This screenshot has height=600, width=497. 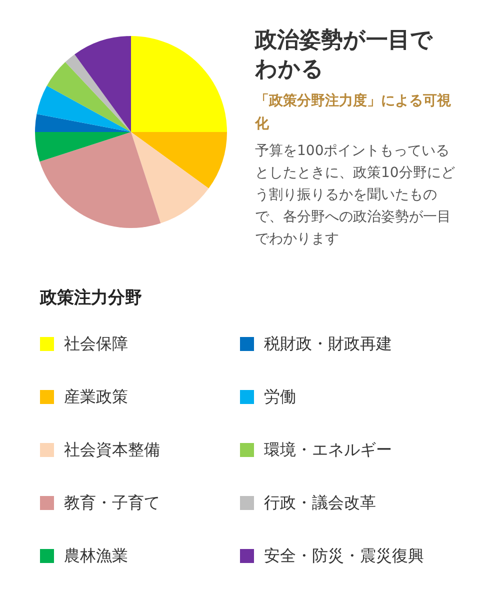 What do you see at coordinates (328, 344) in the screenshot?
I see `legend-label: 税財政・財政再建` at bounding box center [328, 344].